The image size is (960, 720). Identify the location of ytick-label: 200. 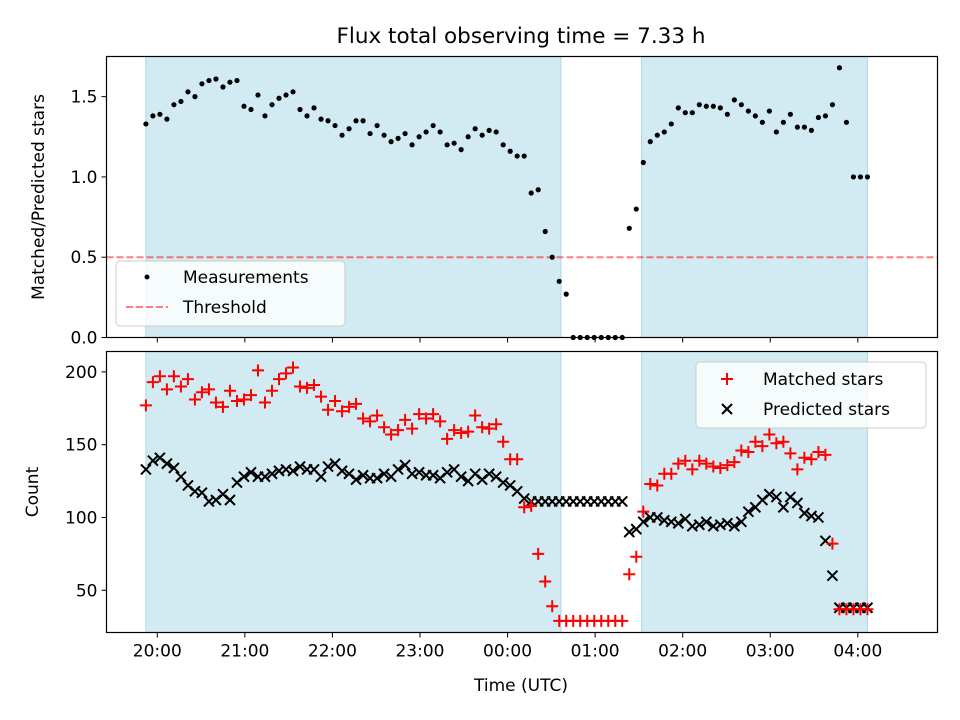
(81, 373).